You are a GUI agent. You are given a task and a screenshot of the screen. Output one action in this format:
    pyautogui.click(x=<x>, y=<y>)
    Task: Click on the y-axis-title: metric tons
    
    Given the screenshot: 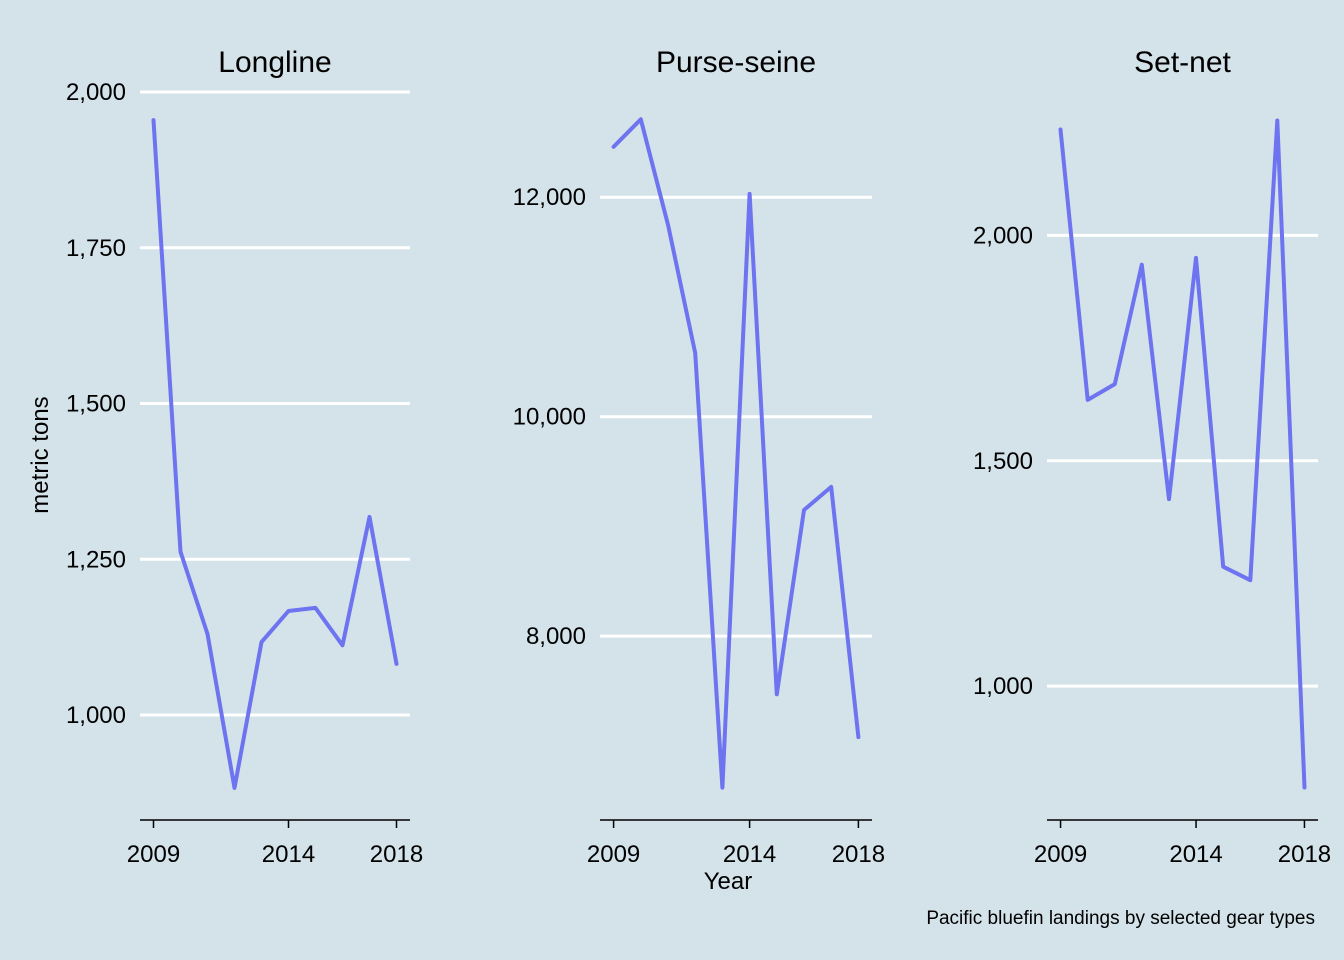 What is the action you would take?
    pyautogui.click(x=40, y=454)
    